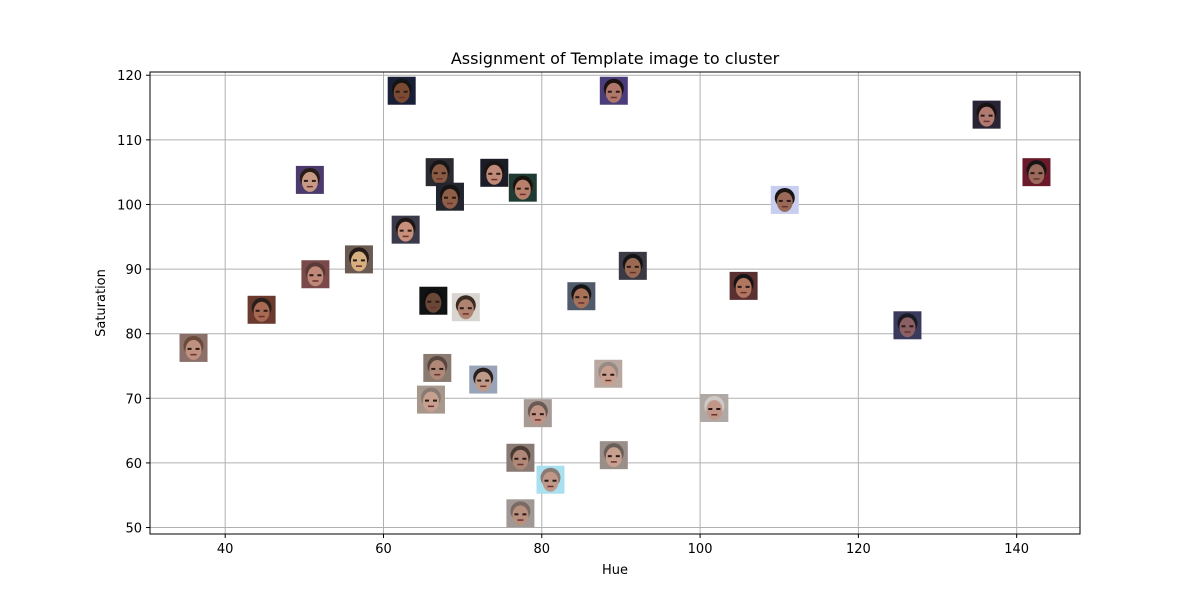  Describe the element at coordinates (133, 399) in the screenshot. I see `y-tick-label: 70` at that location.